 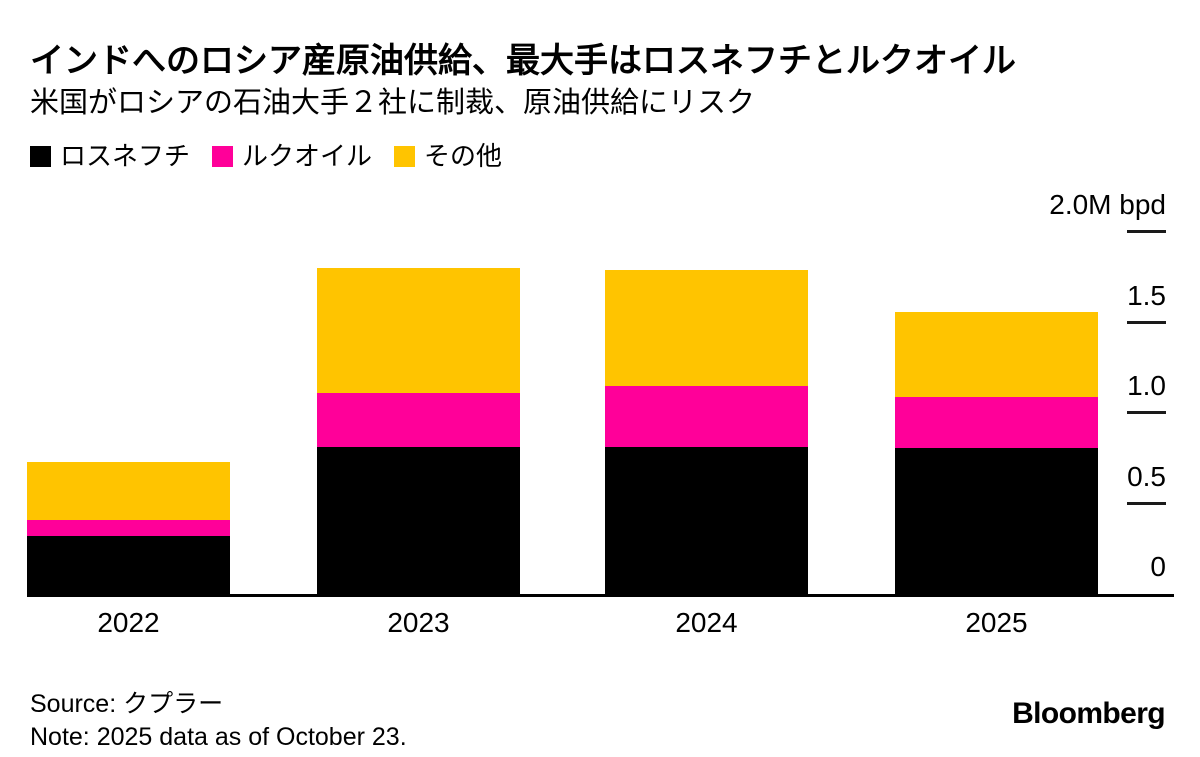 What do you see at coordinates (1146, 385) in the screenshot?
I see `y-axis-label-1.0: 1.0` at bounding box center [1146, 385].